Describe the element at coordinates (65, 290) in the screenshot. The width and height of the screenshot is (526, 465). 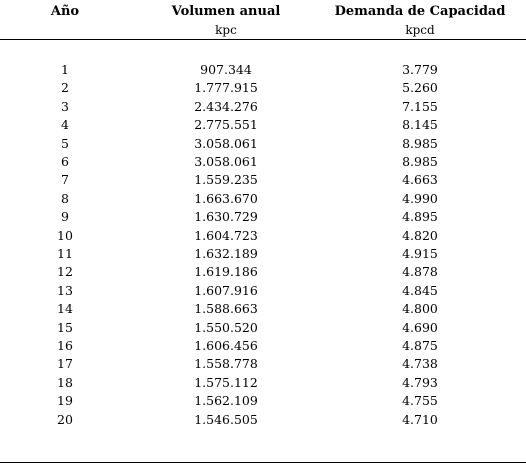
I see `table-cell: 13` at that location.